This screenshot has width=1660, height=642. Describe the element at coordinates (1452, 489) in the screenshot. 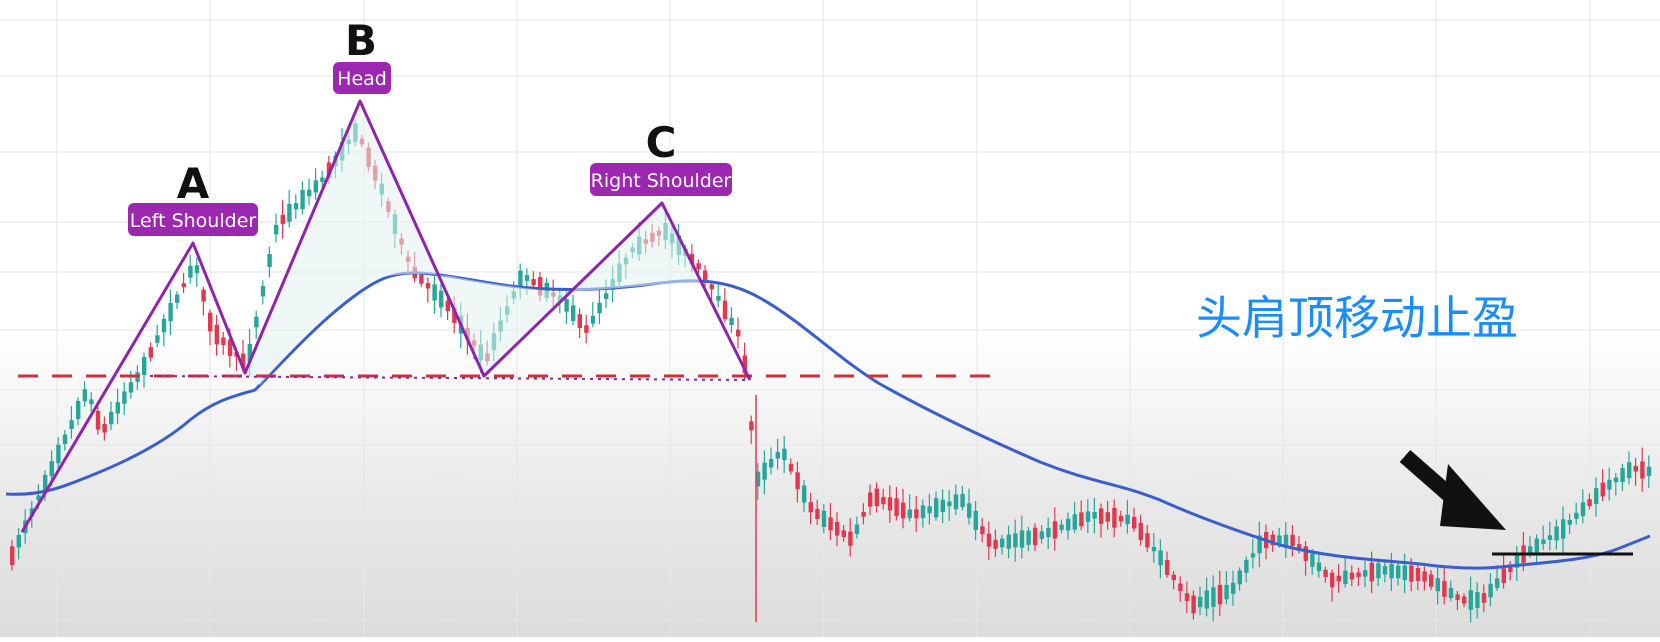

I see `arrow-down-right-icon` at that location.